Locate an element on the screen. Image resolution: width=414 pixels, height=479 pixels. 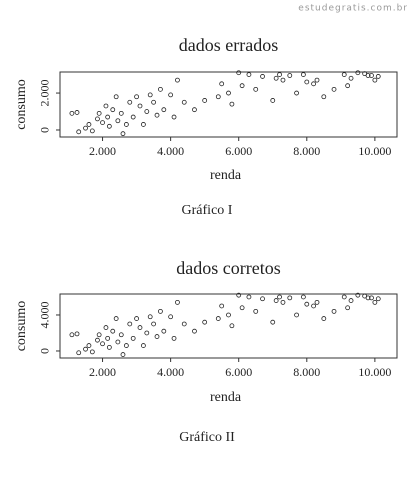
y-axis-label: consumo is located at coordinates (21, 326).